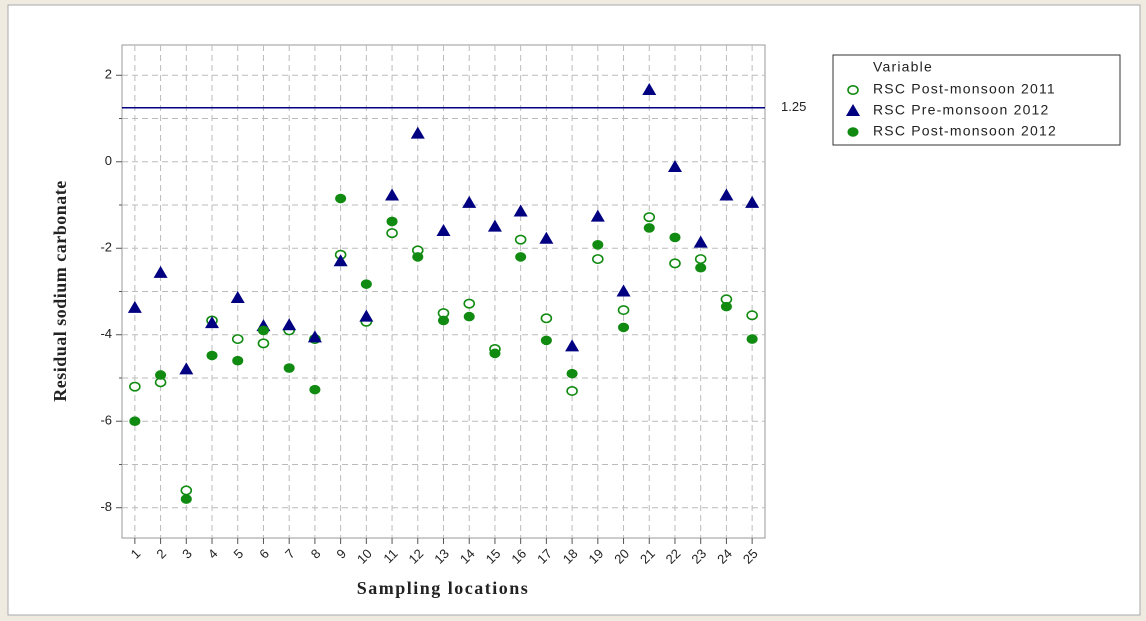 The width and height of the screenshot is (1146, 621). What do you see at coordinates (106, 333) in the screenshot?
I see `y-tick-label: -4` at bounding box center [106, 333].